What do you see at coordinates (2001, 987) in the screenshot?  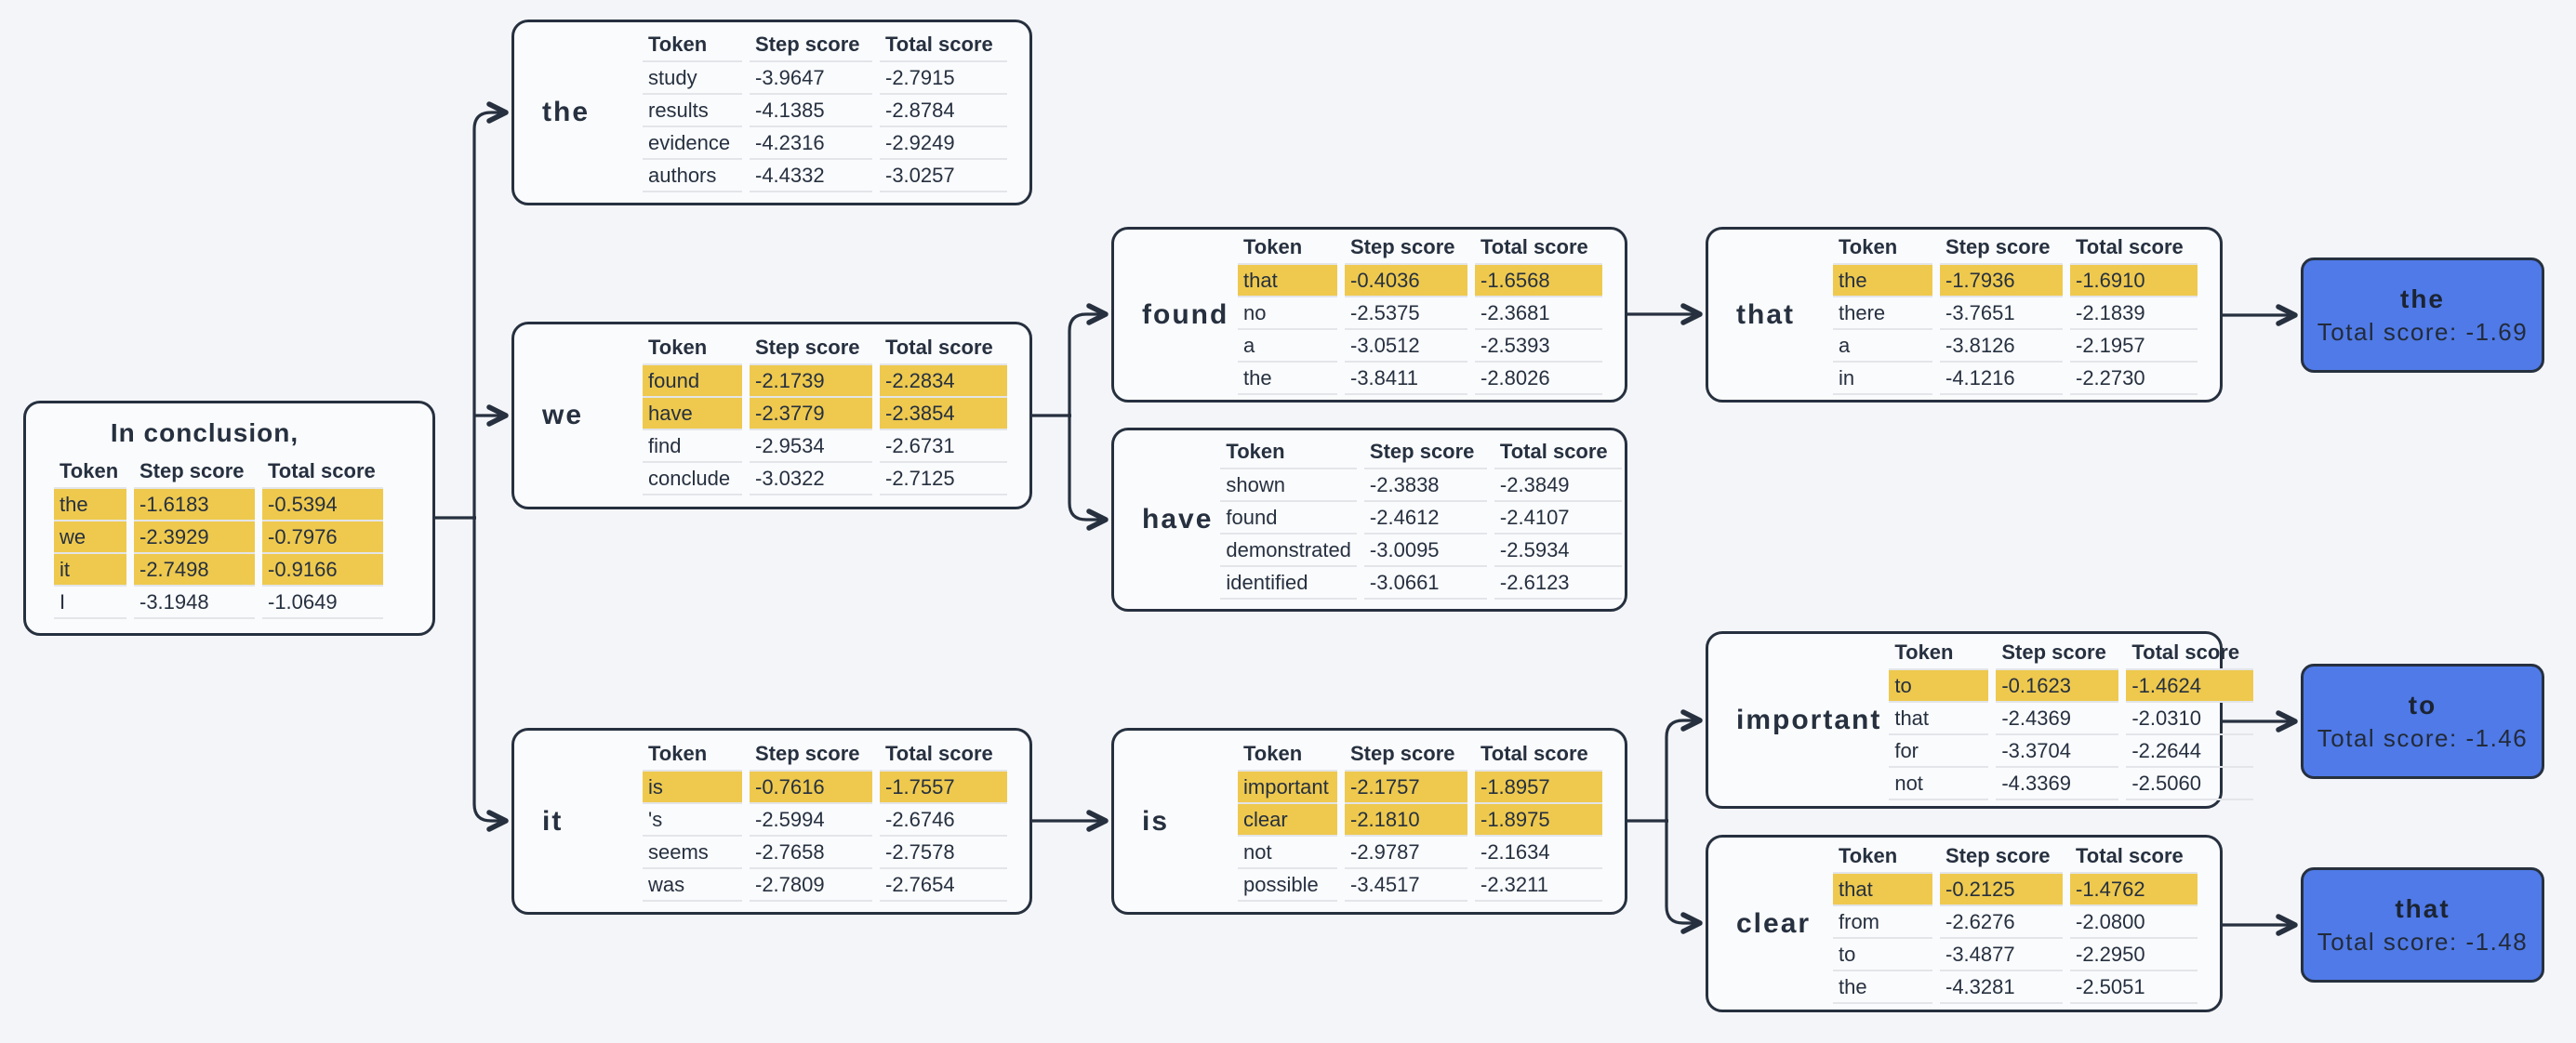 I see `step-score-cell: -4.3281` at bounding box center [2001, 987].